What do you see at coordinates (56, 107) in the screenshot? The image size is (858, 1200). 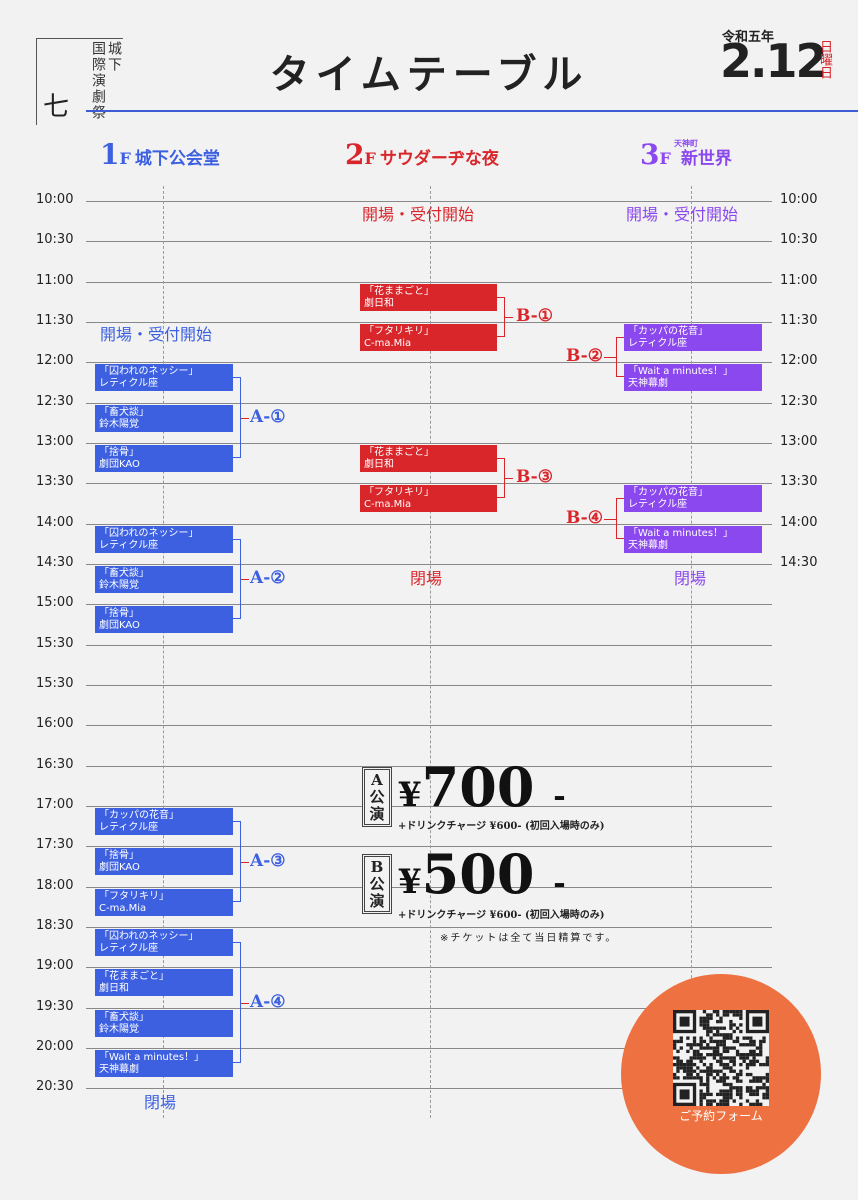 I see `festival-number: 七` at bounding box center [56, 107].